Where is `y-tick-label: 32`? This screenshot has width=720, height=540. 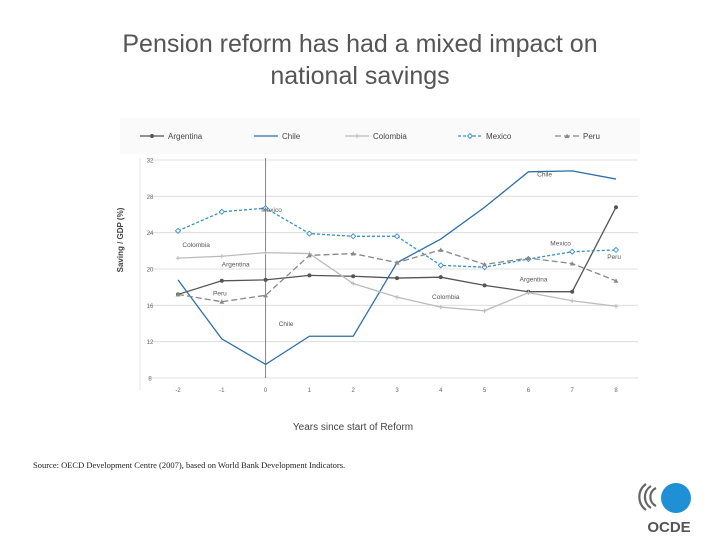 y-tick-label: 32 is located at coordinates (150, 162).